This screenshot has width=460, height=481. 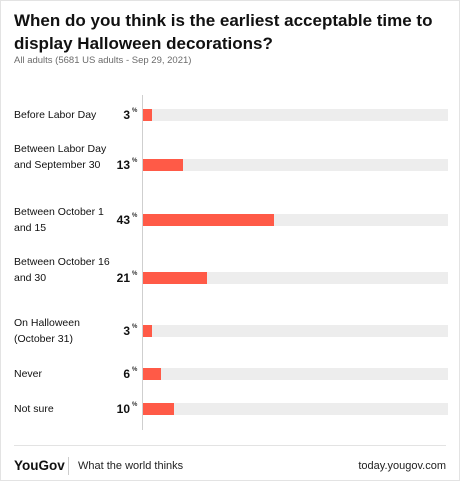 What do you see at coordinates (34, 409) in the screenshot?
I see `category-label: Not sure` at bounding box center [34, 409].